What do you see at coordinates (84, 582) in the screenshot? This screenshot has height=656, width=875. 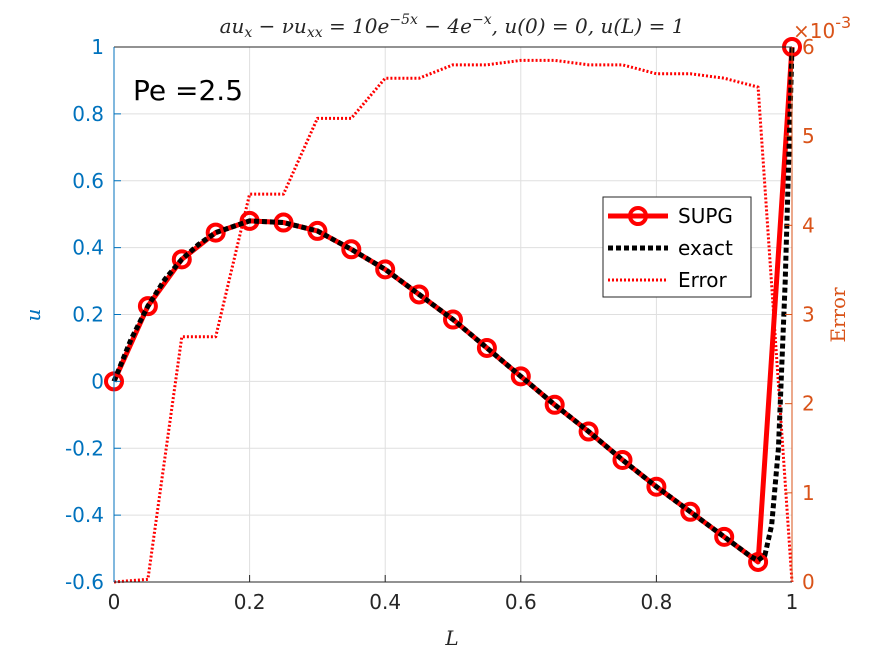 I see `y-left-tick-label: -0.6` at bounding box center [84, 582].